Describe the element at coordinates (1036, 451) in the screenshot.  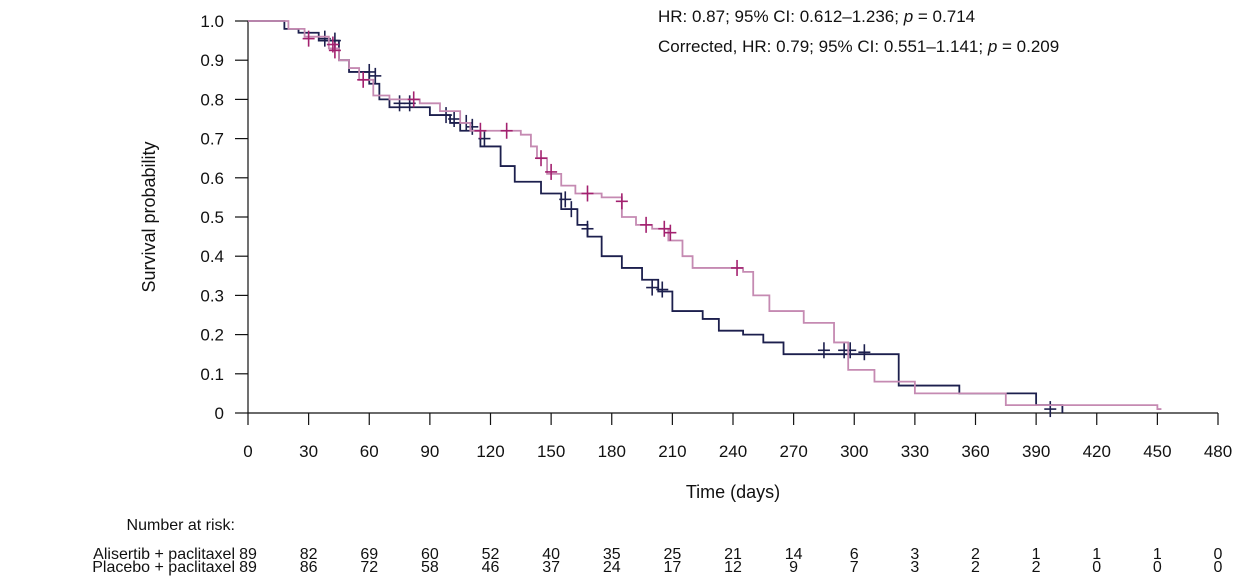
I see `x-tick-label: 390` at that location.